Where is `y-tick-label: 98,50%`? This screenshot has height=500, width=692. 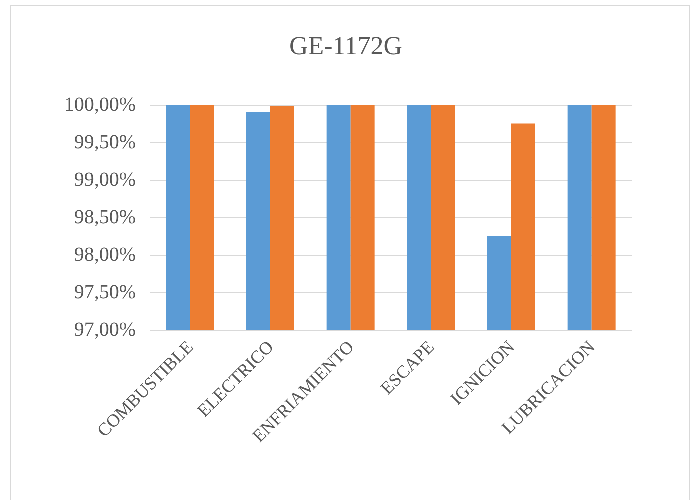
y-tick-label: 98,50% is located at coordinates (105, 217).